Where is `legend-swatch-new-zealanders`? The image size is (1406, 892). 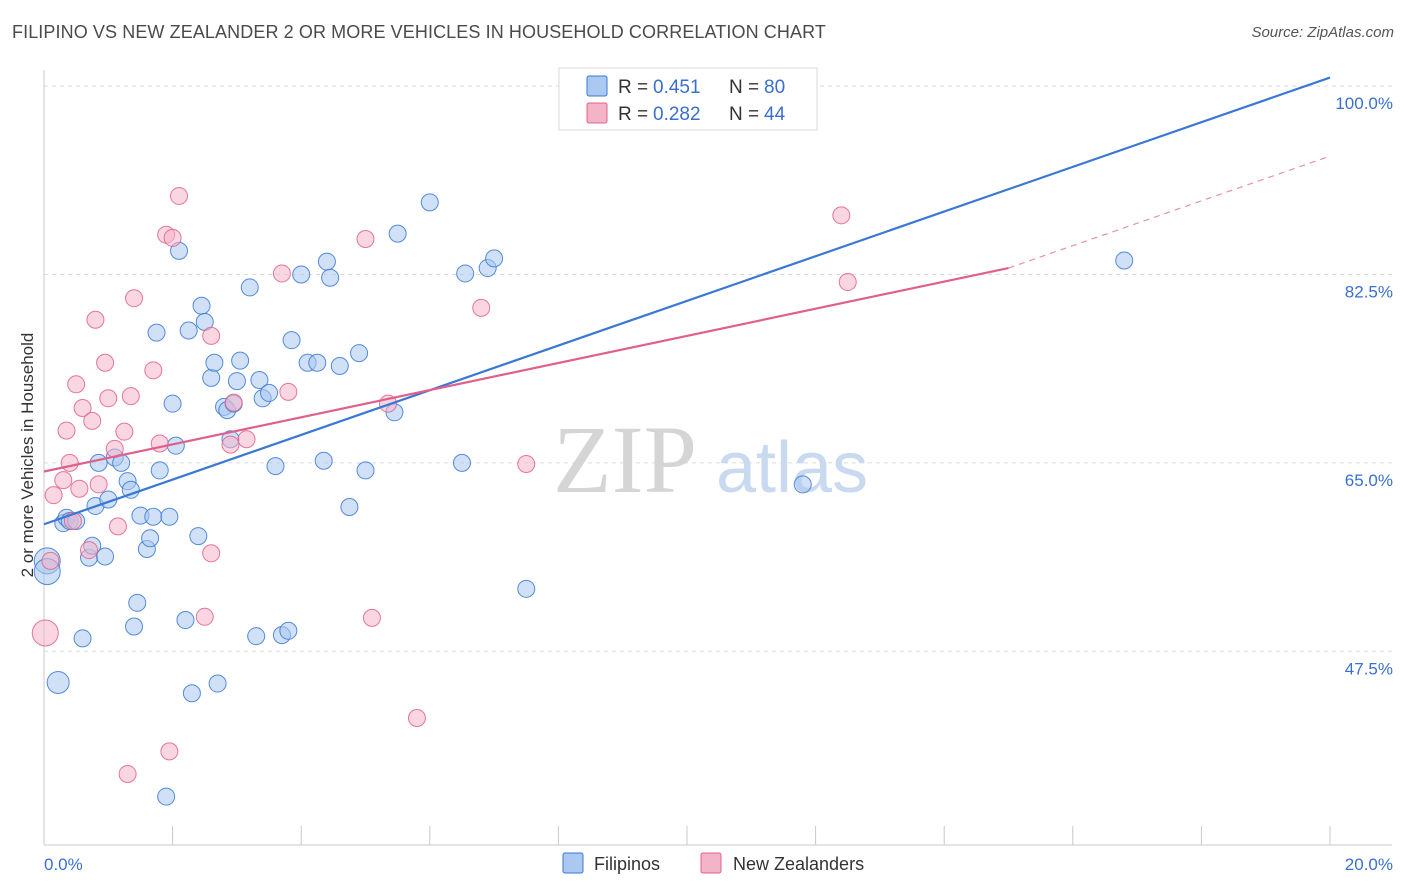
legend-swatch-new-zealanders is located at coordinates (597, 113).